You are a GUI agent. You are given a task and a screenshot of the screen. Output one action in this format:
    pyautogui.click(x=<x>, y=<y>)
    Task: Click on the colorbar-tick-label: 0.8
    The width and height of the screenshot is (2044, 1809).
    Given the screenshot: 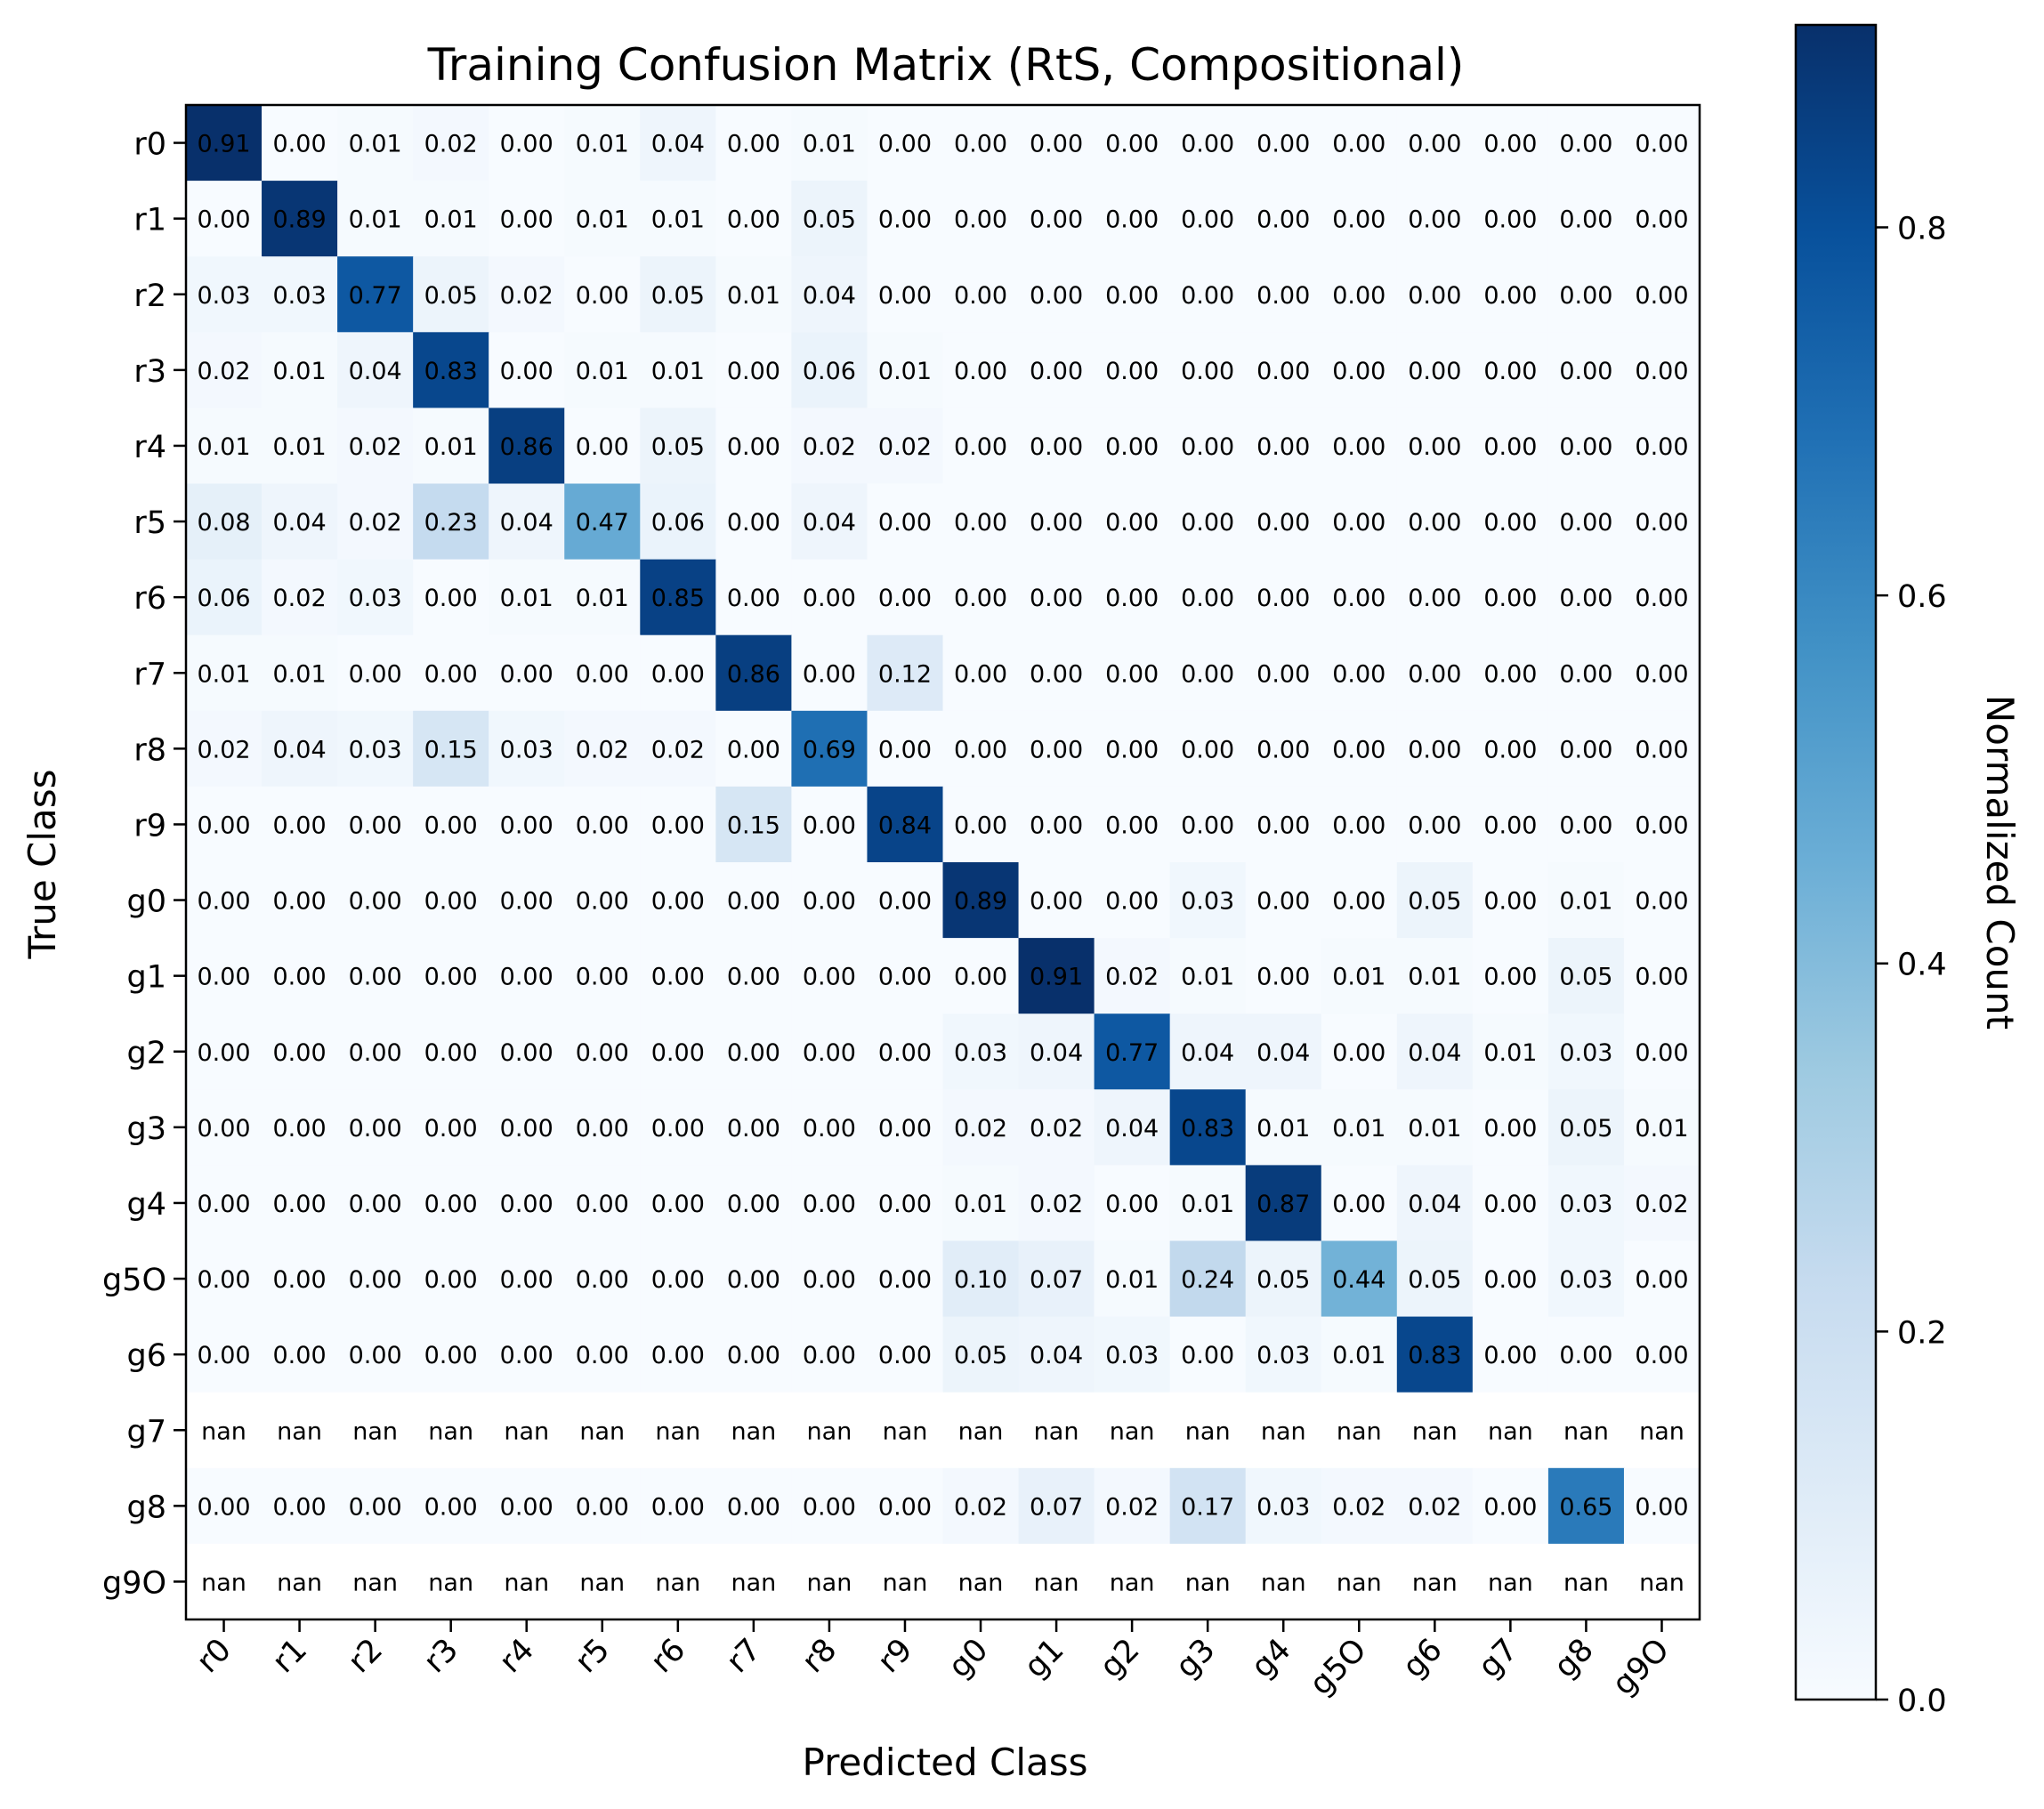 What is the action you would take?
    pyautogui.click(x=1922, y=228)
    